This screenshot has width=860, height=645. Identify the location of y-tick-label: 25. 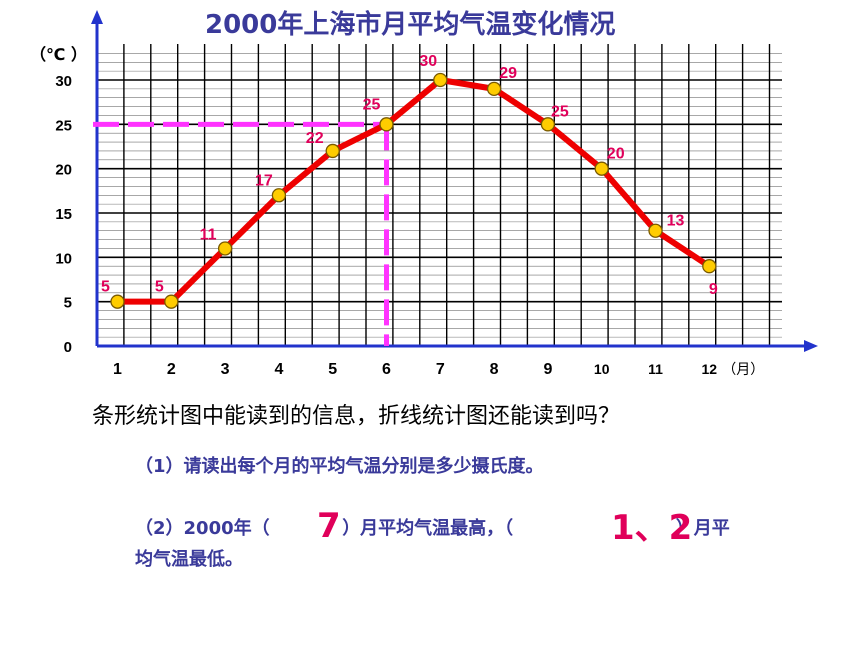
(63, 125).